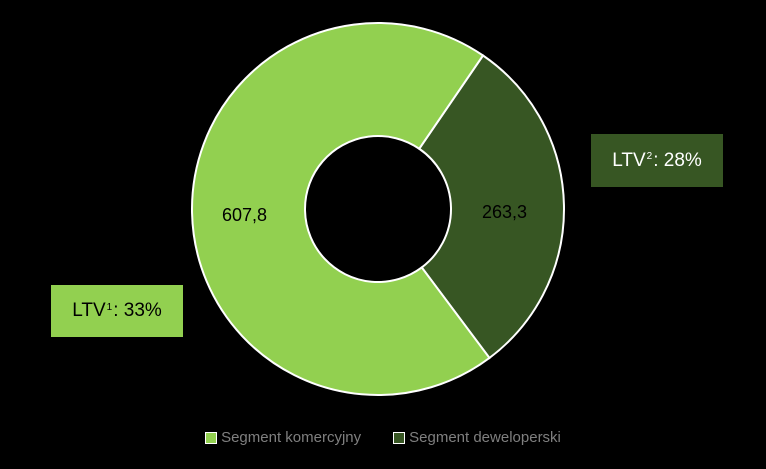 This screenshot has height=469, width=766. What do you see at coordinates (211, 437) in the screenshot?
I see `legend-swatch-commercial` at bounding box center [211, 437].